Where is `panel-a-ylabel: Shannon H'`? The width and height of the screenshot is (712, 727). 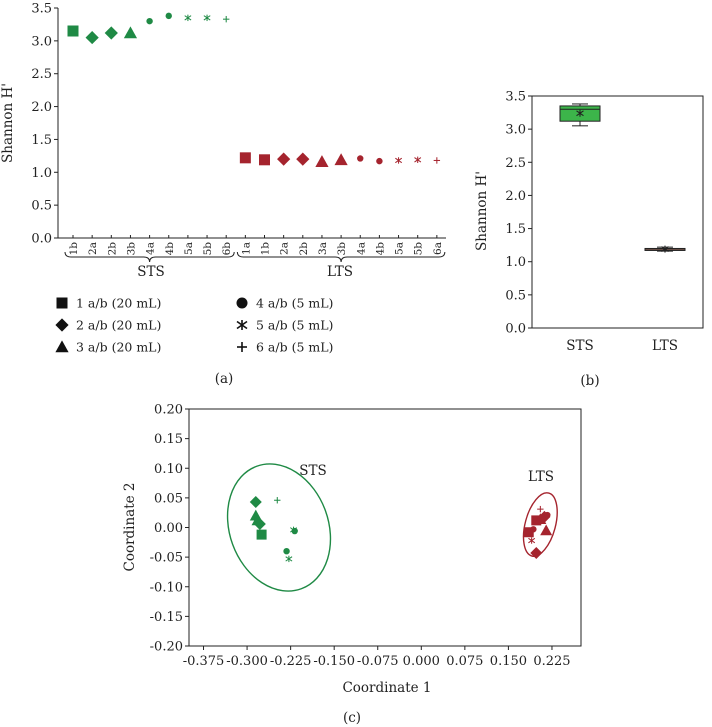
panel-a-ylabel: Shannon H' is located at coordinates (8, 123).